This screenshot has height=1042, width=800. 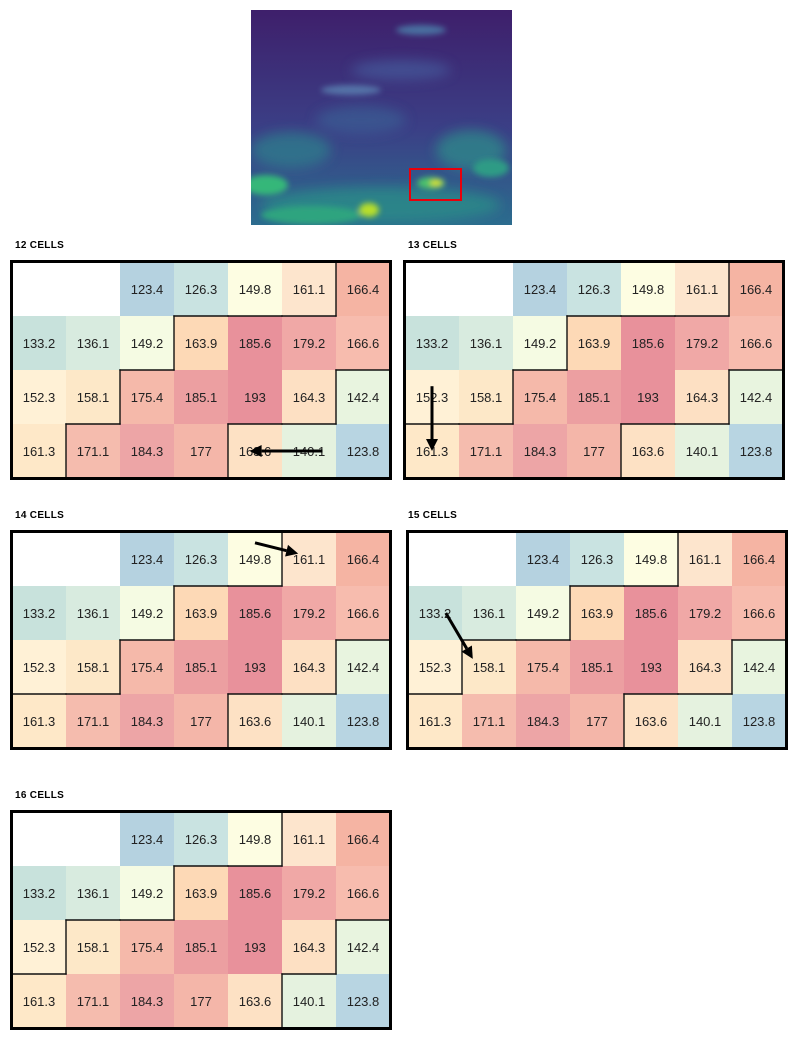 I want to click on cell-value: 126.3, so click(x=597, y=559).